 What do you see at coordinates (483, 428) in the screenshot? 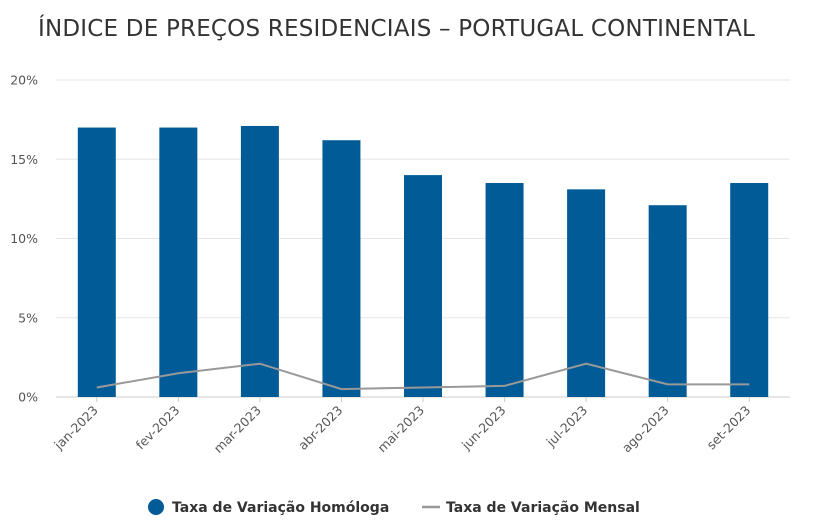
I see `x-tick-label: jun-2023` at bounding box center [483, 428].